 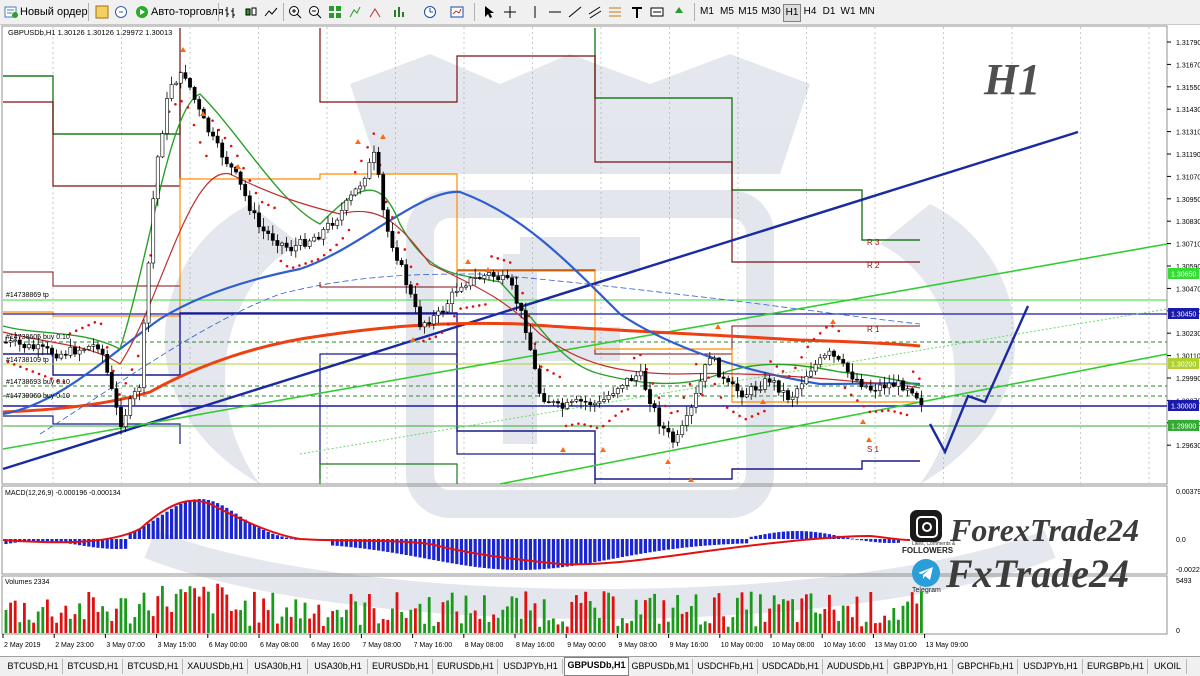 I want to click on auto-trading-icon, so click(x=142, y=12).